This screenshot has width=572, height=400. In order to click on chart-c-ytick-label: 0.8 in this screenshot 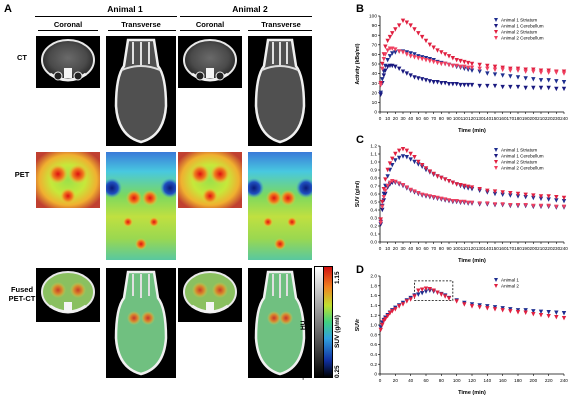, I will do `click(373, 179)`.